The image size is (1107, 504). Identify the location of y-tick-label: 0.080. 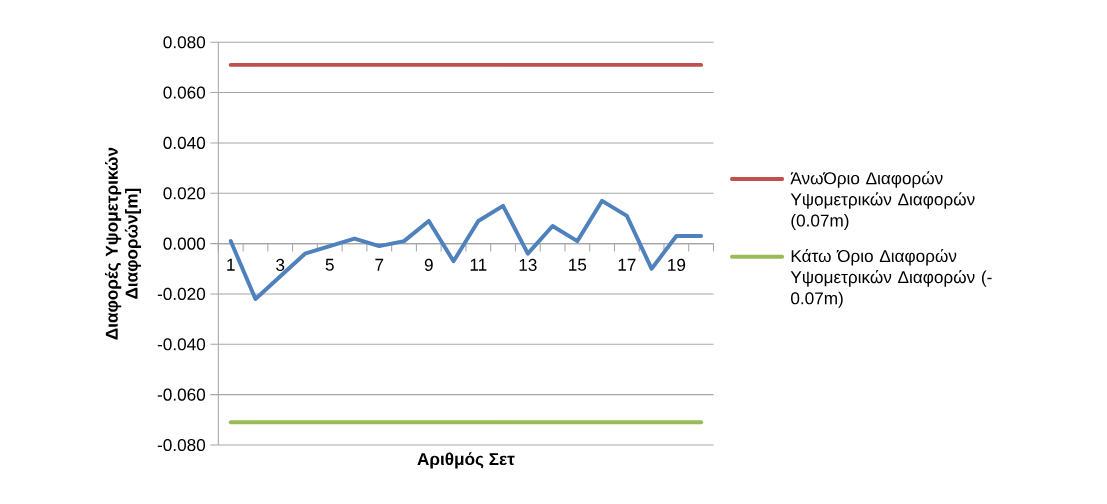
(184, 42).